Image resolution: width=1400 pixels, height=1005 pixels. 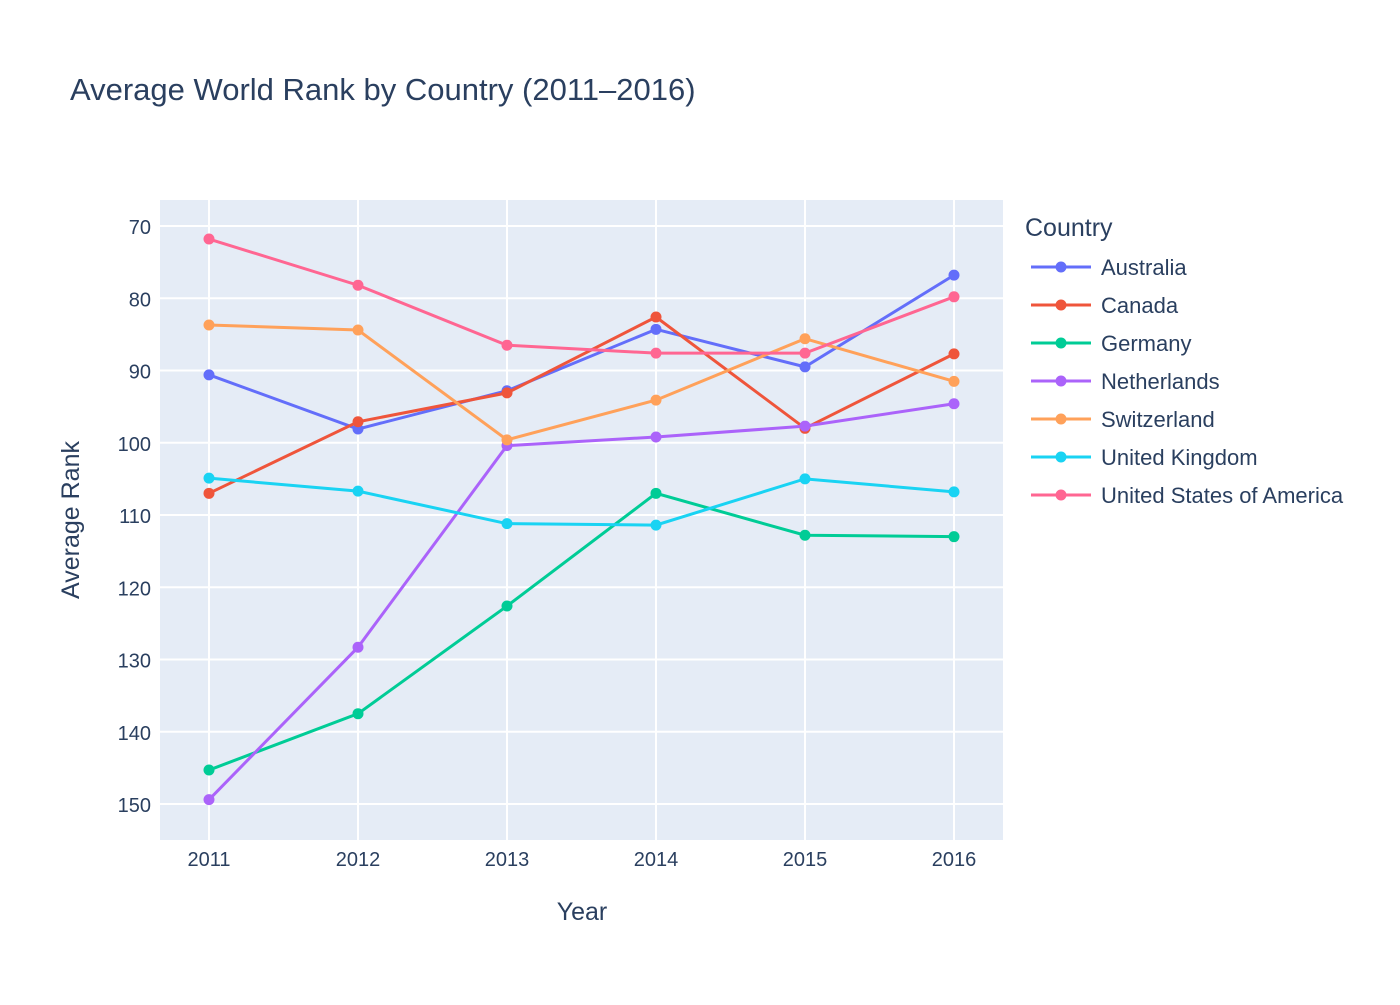 I want to click on legend-item: Germany, so click(x=1111, y=343).